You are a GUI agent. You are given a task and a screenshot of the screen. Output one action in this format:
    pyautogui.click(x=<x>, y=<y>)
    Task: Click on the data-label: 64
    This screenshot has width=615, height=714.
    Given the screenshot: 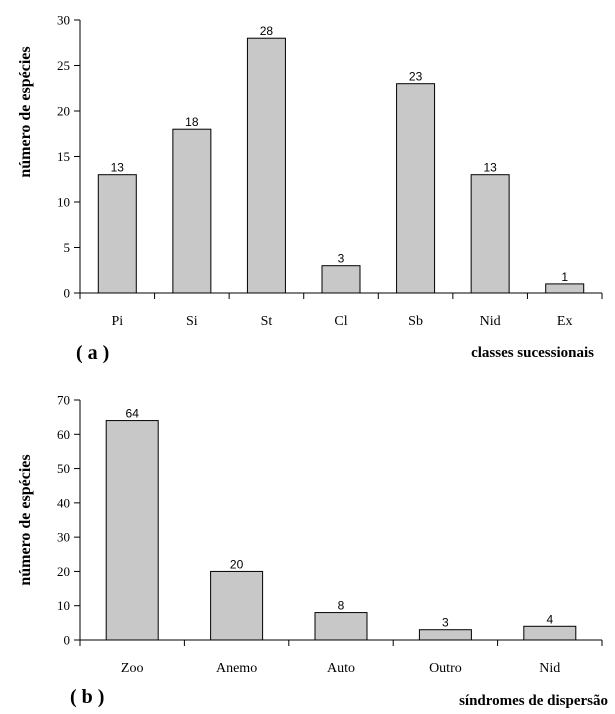 What is the action you would take?
    pyautogui.click(x=133, y=414)
    